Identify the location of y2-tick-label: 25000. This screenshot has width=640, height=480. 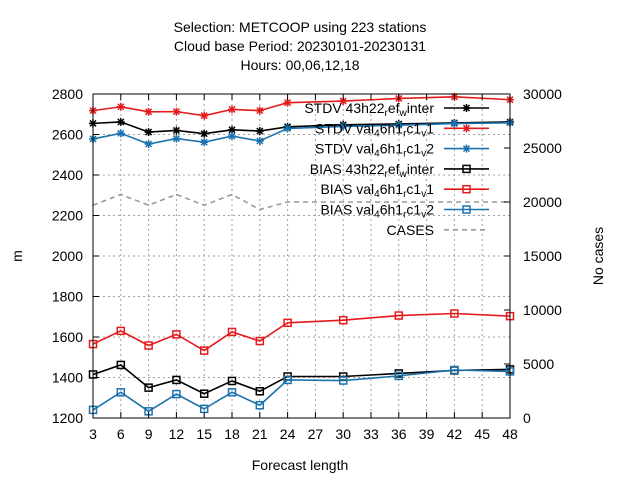
(542, 148).